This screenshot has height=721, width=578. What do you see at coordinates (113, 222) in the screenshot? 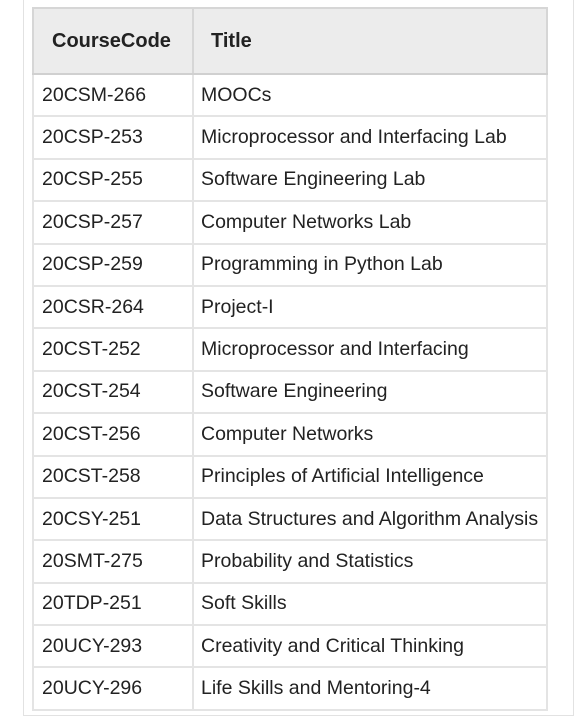
I see `course-code-cell: 20CSP-257` at bounding box center [113, 222].